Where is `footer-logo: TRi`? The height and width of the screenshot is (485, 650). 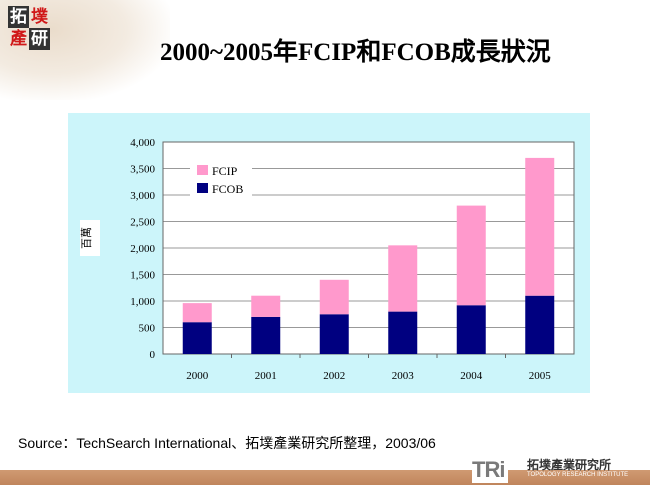
footer-logo: TRi is located at coordinates (490, 470).